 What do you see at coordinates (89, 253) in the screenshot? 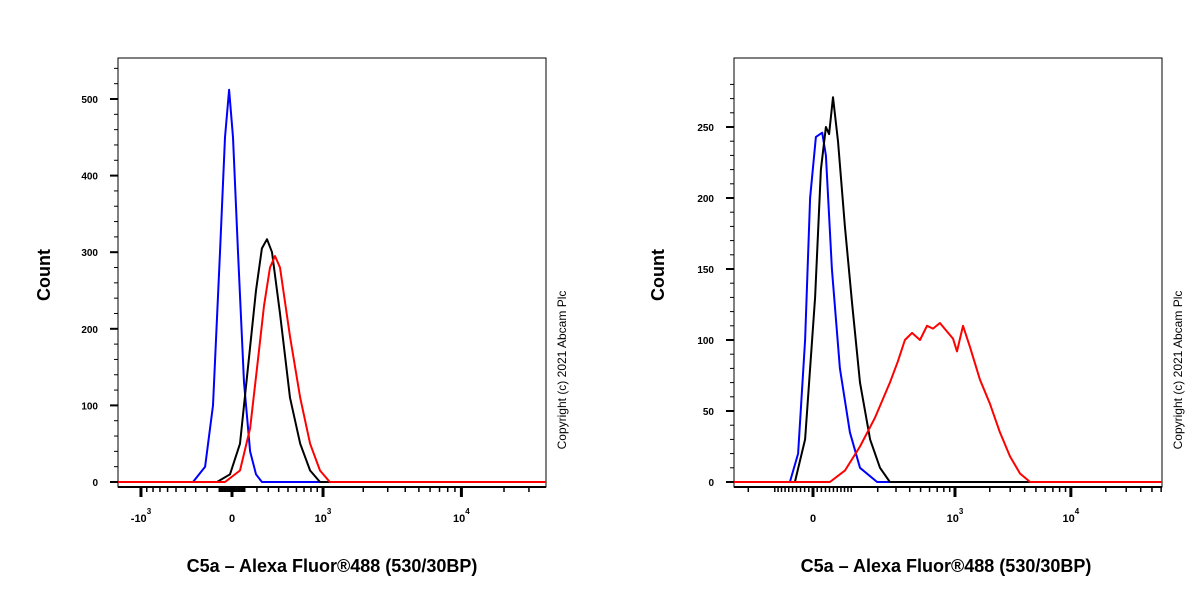
I see `y-tick-label: 300` at bounding box center [89, 253].